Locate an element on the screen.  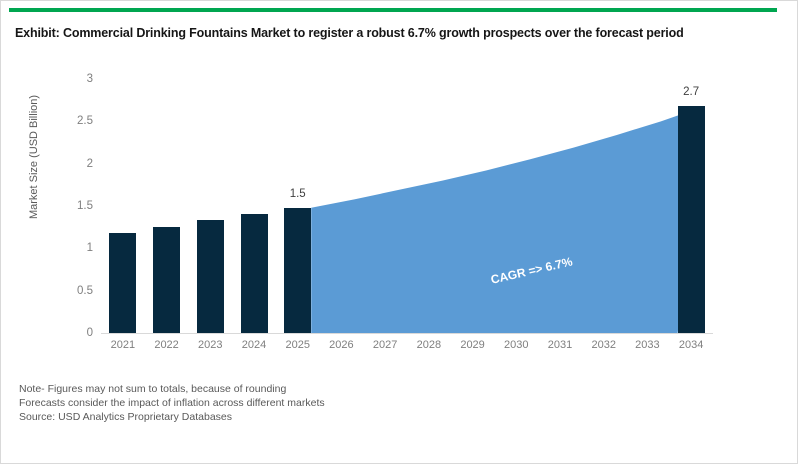
y-tick: 0.5 is located at coordinates (85, 290).